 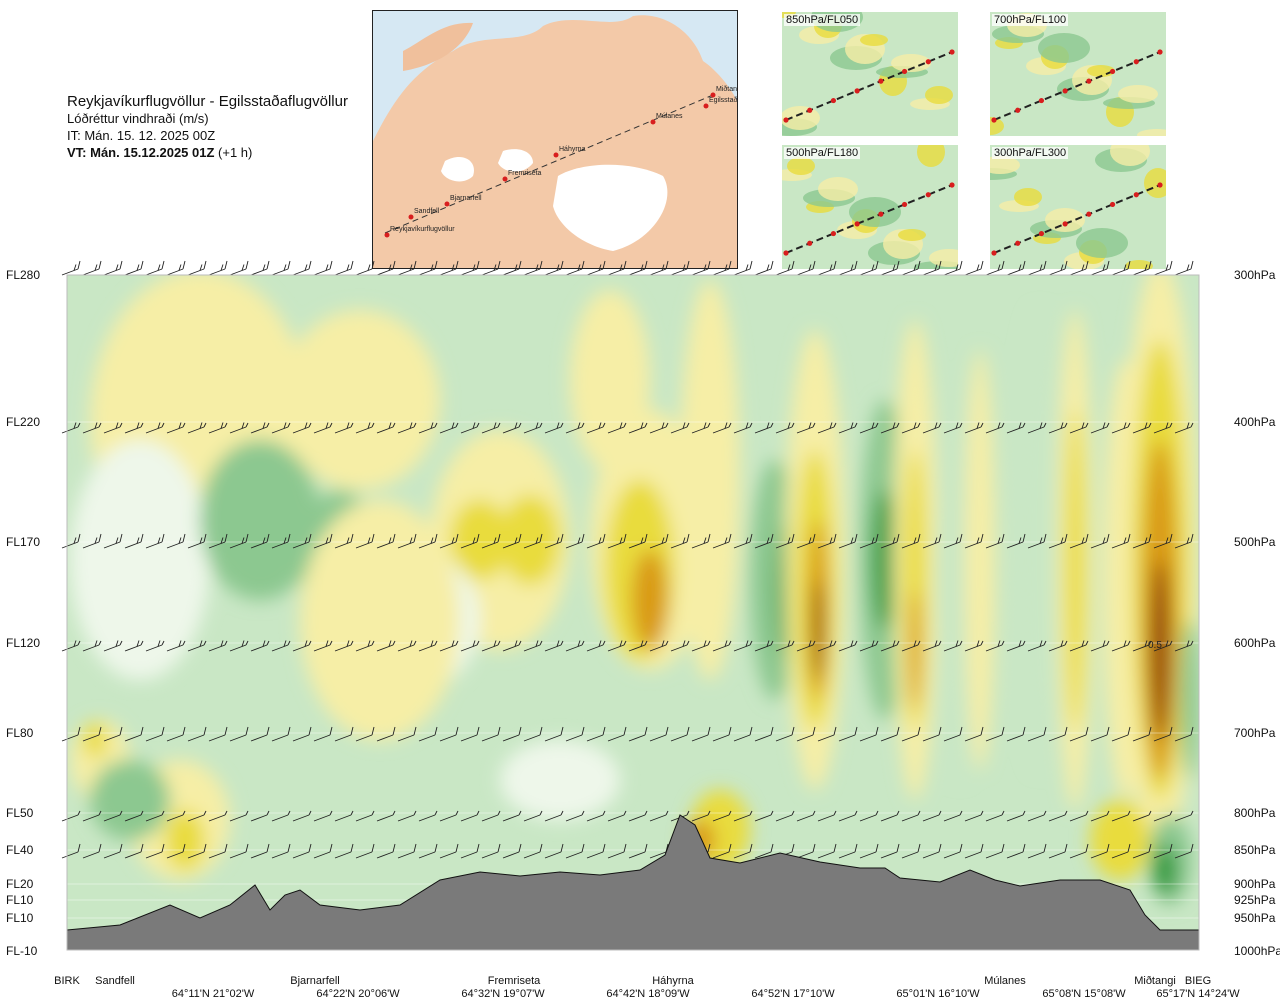 I want to click on level-map-500-canvas, so click(x=870, y=205).